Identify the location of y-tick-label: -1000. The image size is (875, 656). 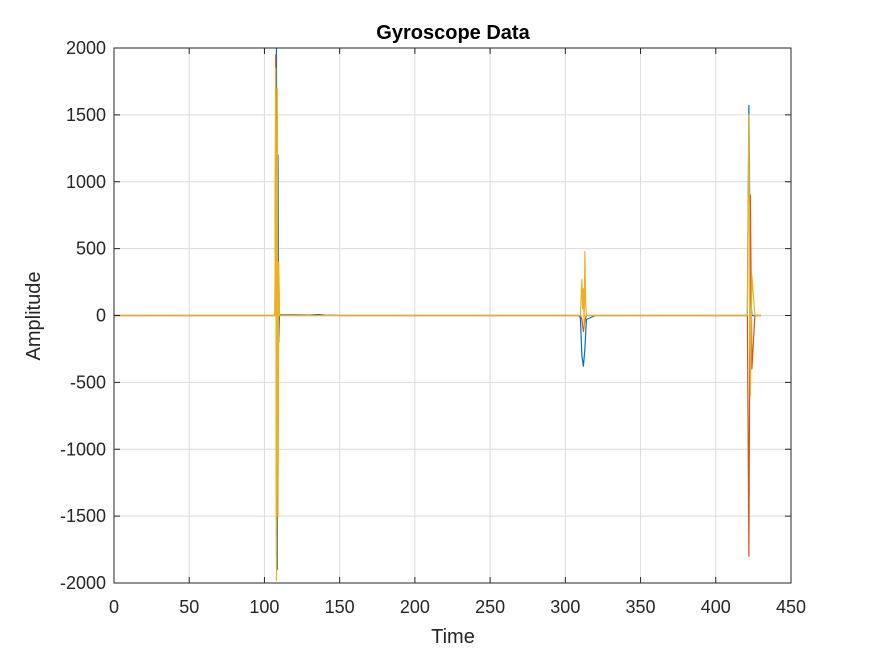
(83, 449).